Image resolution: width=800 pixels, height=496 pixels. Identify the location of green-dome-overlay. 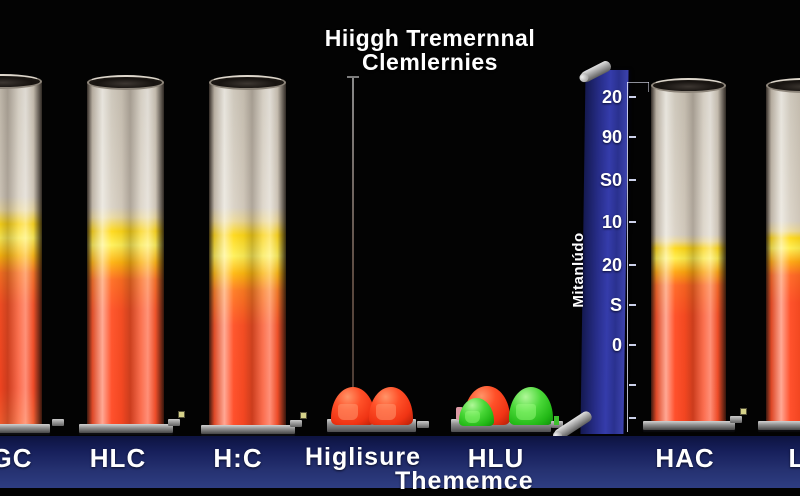
(476, 412).